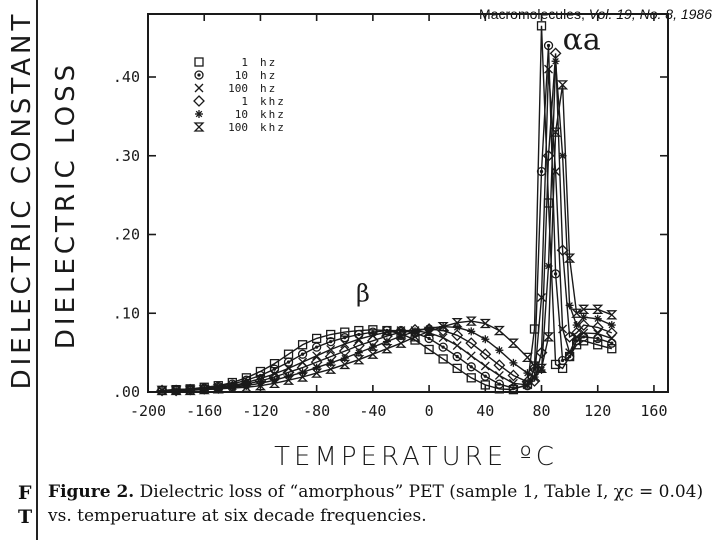 The width and height of the screenshot is (720, 540). I want to click on x-tick-label: 160, so click(653, 411).